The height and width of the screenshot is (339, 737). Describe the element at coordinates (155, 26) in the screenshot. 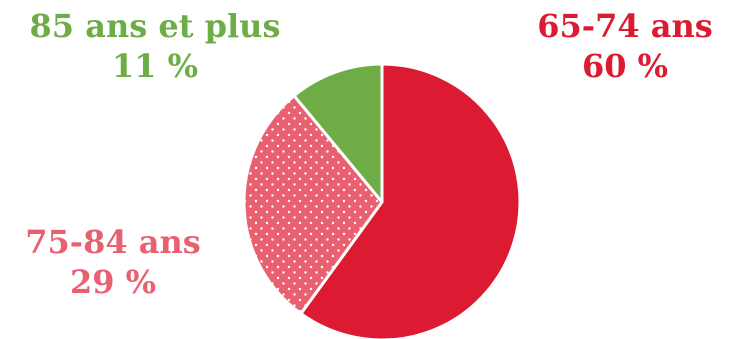

I see `slice-label-text: 85 ans et plus` at that location.